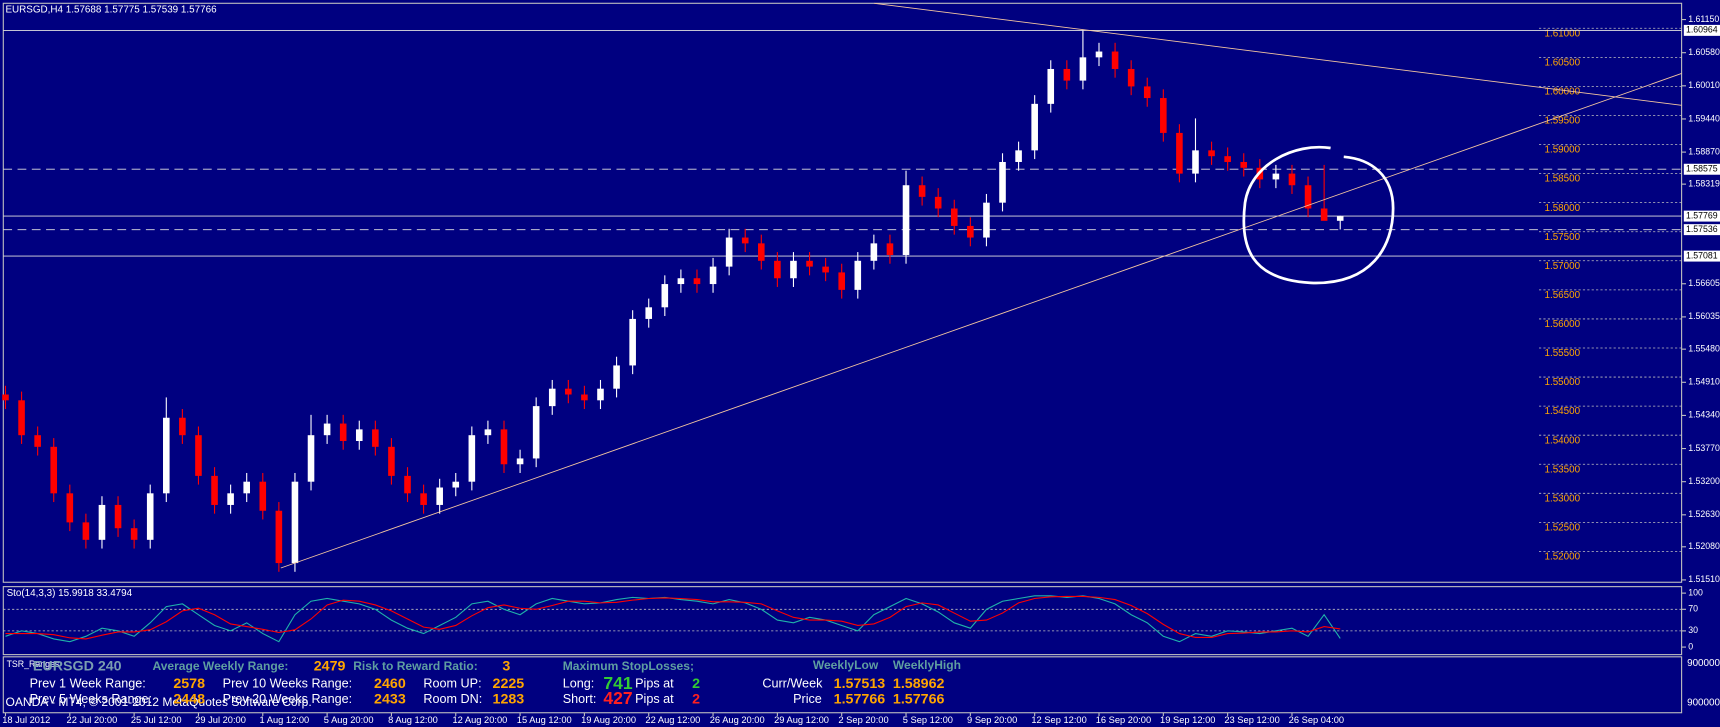 The height and width of the screenshot is (727, 1720). I want to click on tsr-frame, so click(842, 685).